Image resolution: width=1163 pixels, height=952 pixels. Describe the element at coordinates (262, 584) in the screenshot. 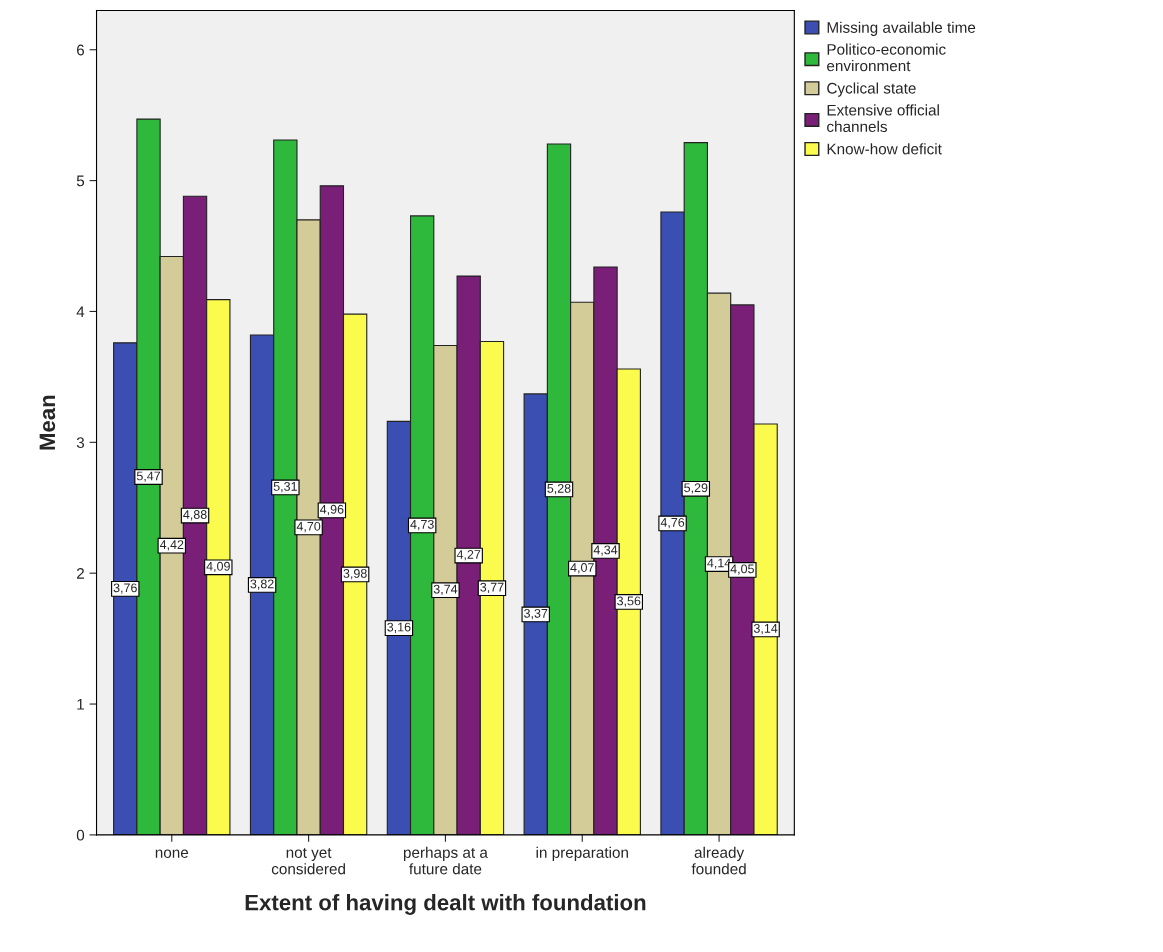

I see `data-label: 3,82` at that location.